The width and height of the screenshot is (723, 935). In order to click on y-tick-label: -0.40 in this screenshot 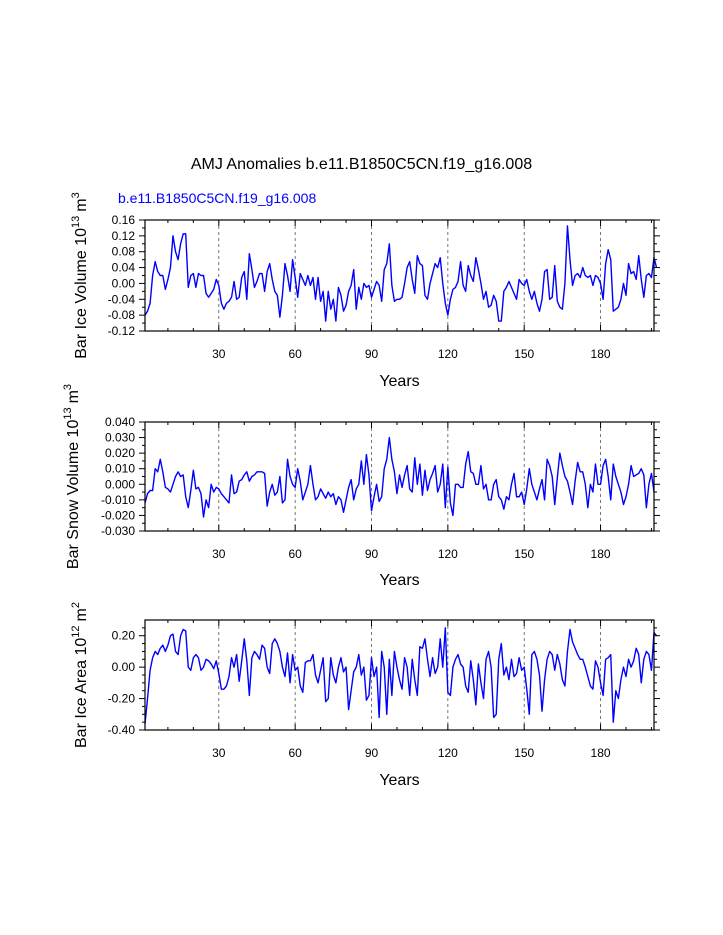, I will do `click(122, 730)`.